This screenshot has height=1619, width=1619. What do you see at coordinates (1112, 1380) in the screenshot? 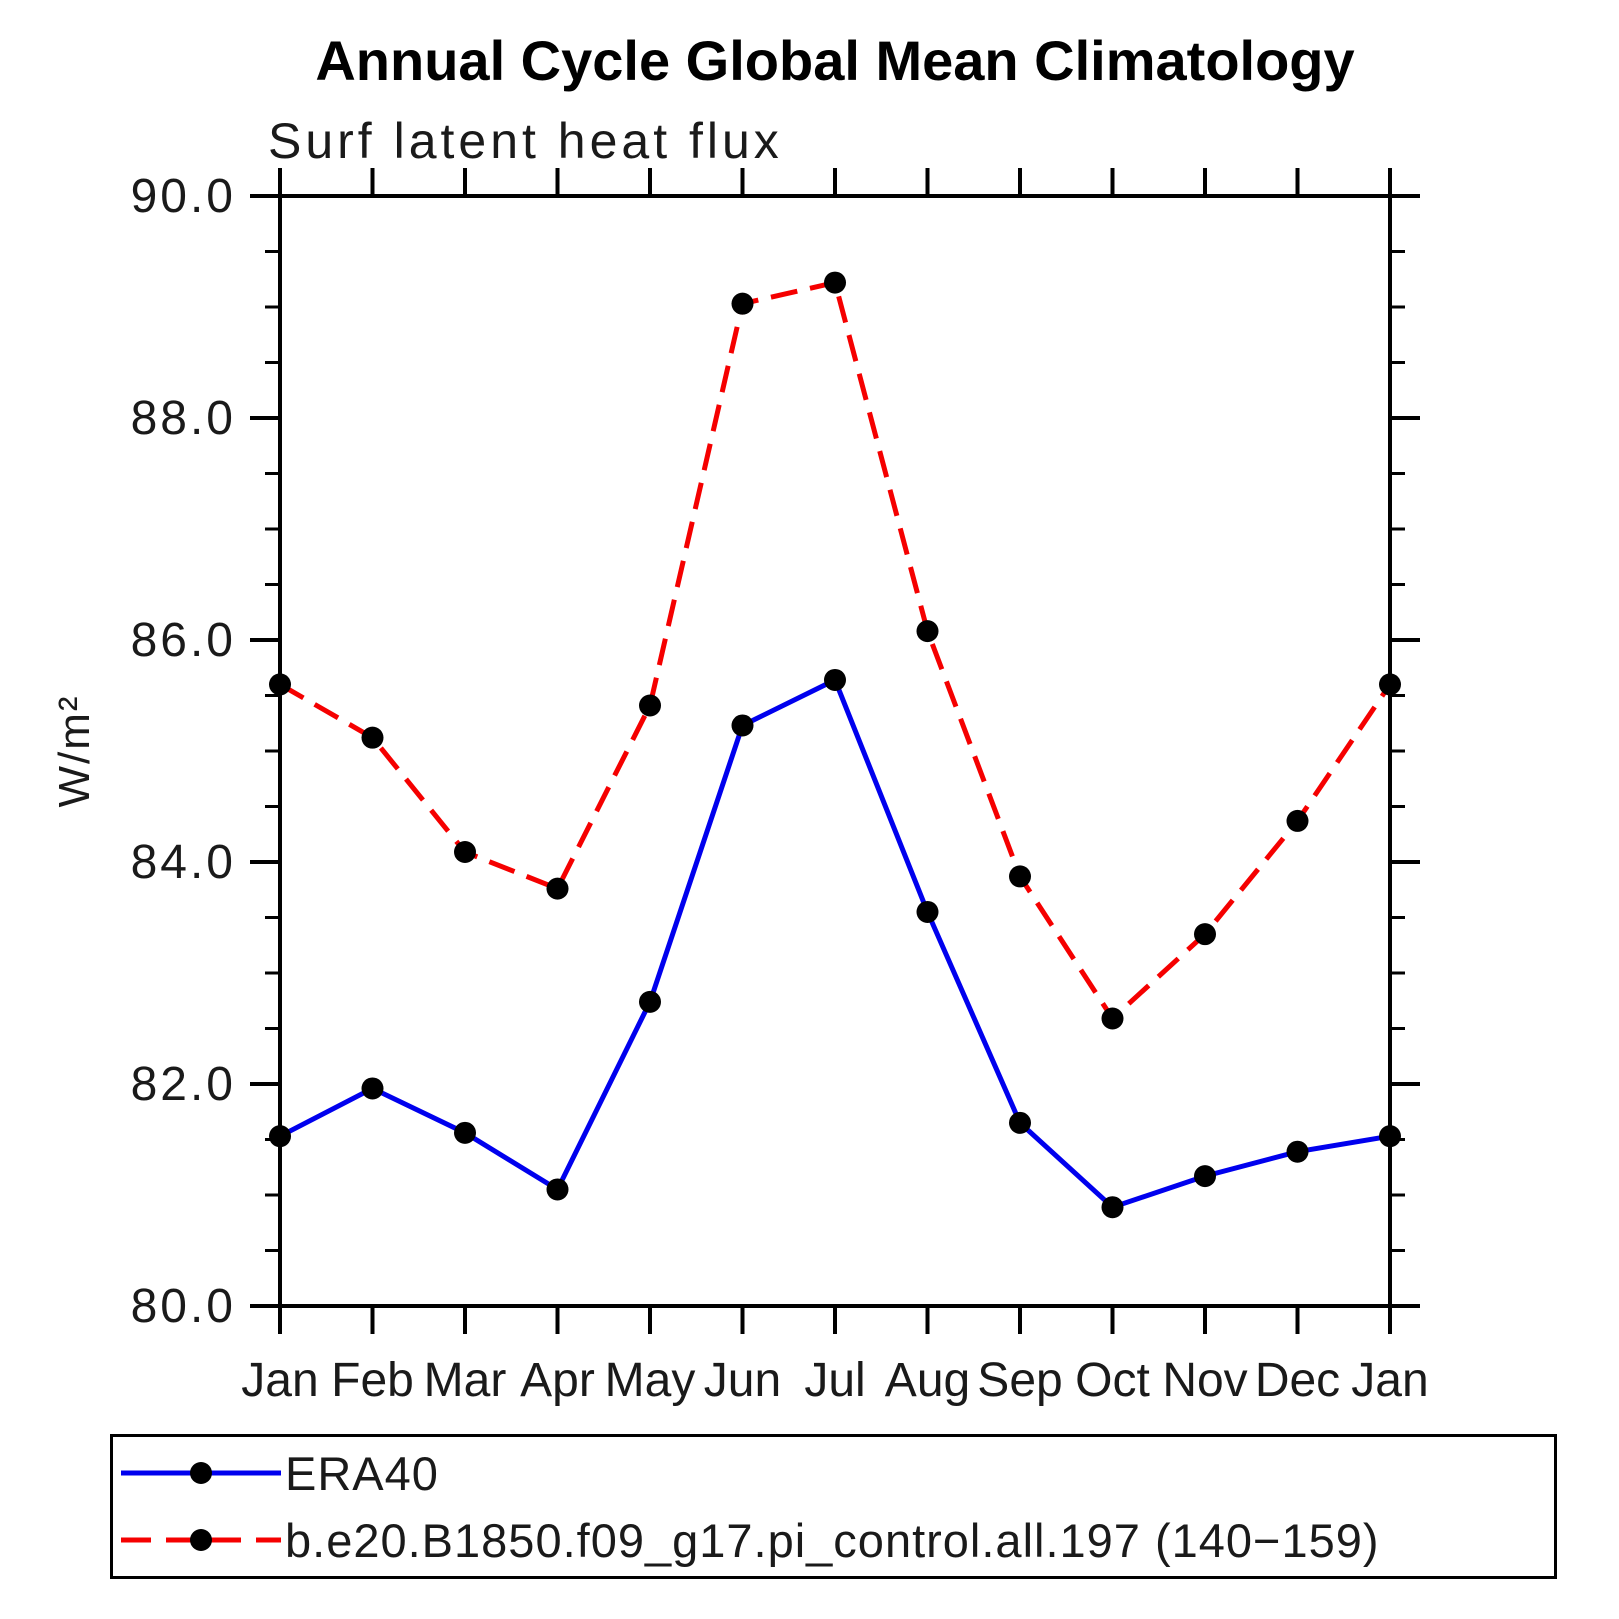
I see `x-tick-label: Oct` at bounding box center [1112, 1380].